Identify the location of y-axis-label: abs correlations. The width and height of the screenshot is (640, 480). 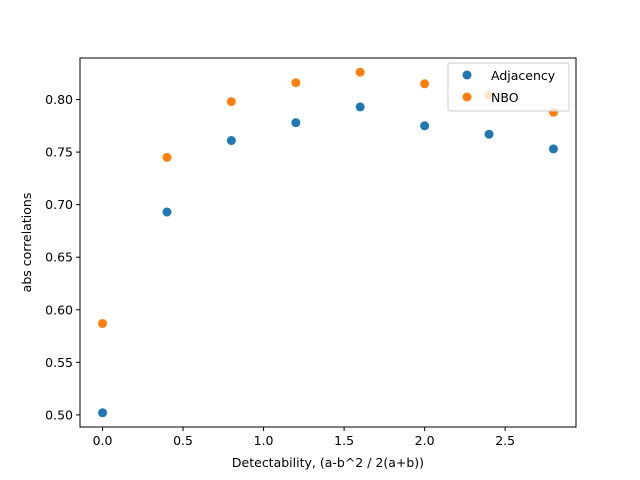
(26, 243).